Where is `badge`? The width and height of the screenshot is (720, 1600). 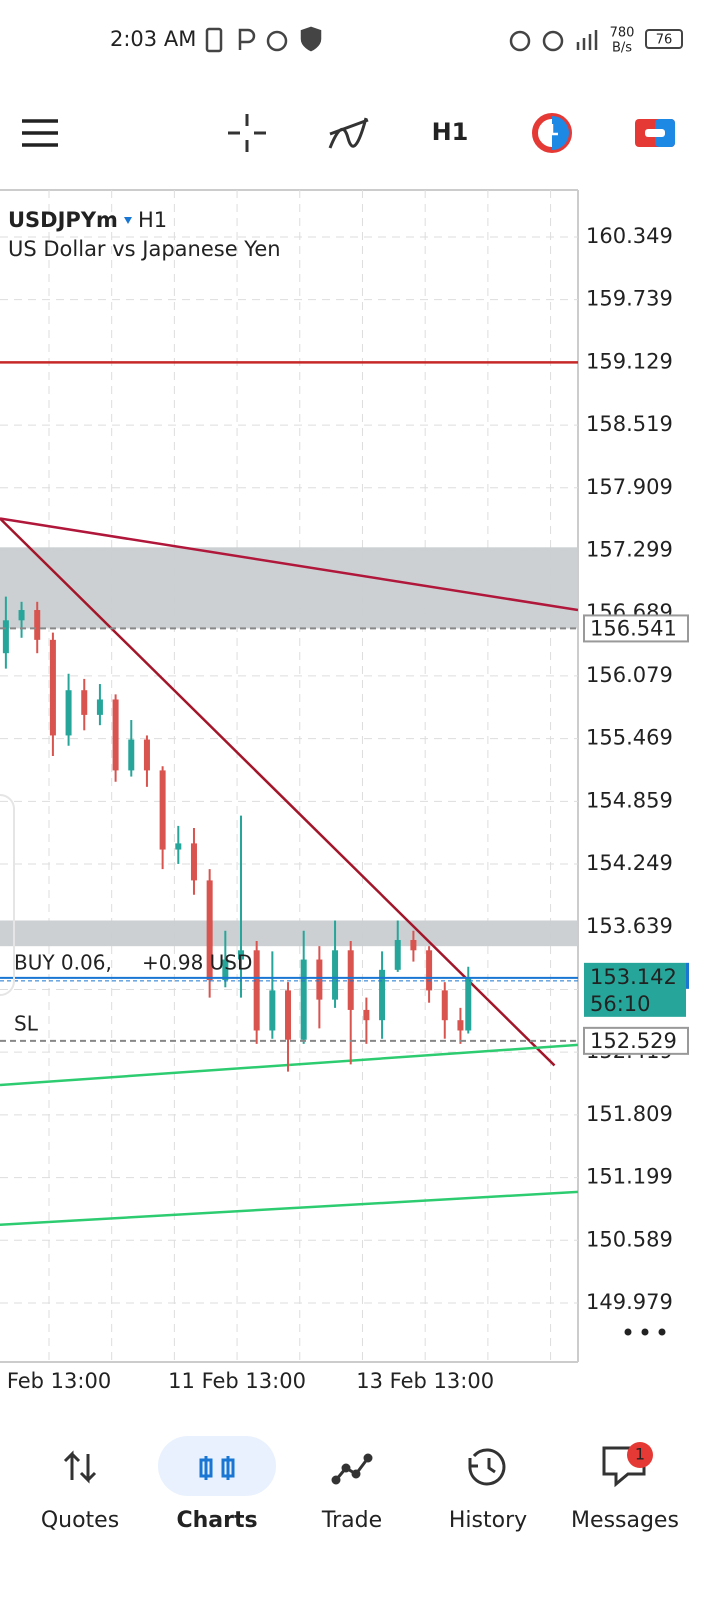 badge is located at coordinates (640, 1455).